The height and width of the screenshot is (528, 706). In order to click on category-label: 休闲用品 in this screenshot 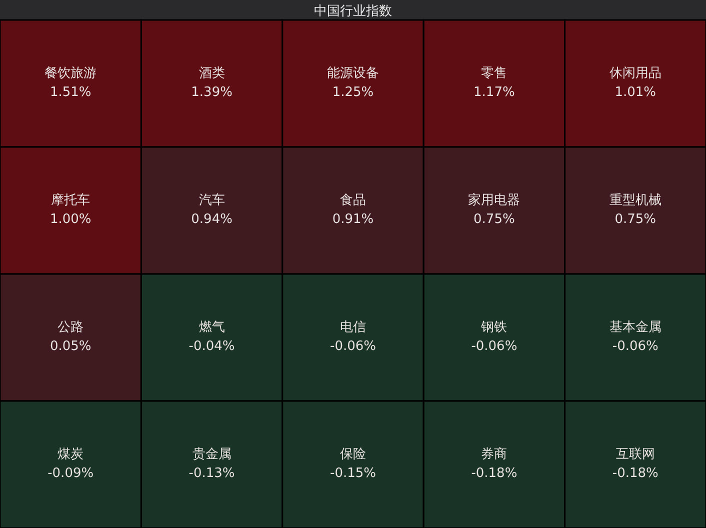, I will do `click(635, 74)`.